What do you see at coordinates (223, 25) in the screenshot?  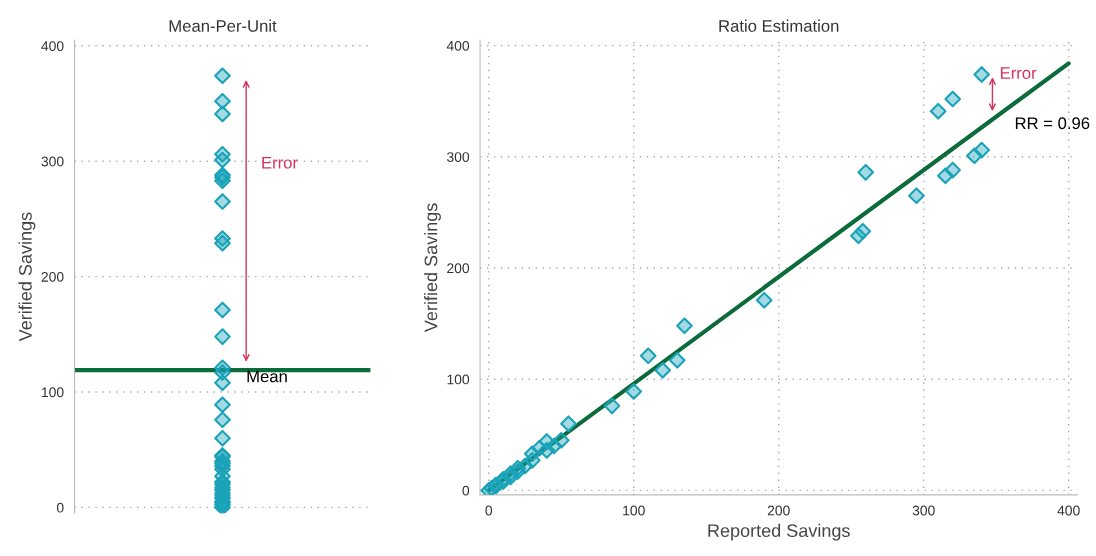 I see `chart-title: Mean-Per-Unit` at bounding box center [223, 25].